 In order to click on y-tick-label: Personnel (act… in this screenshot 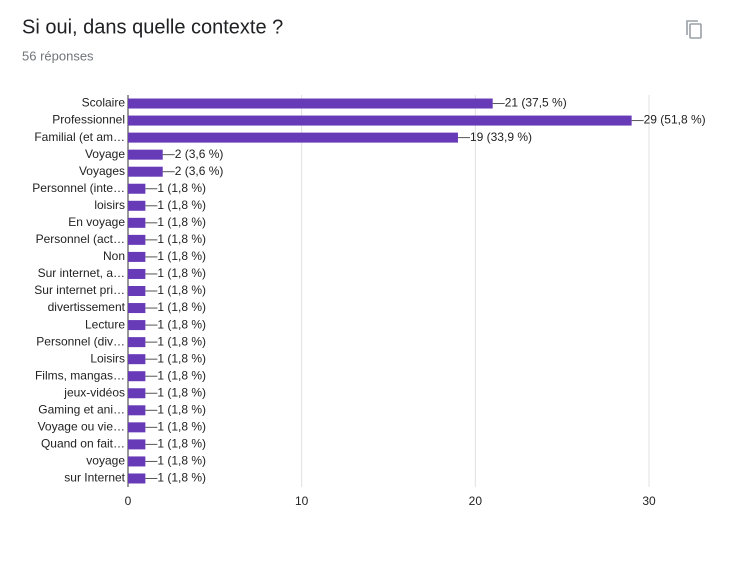, I will do `click(80, 239)`.